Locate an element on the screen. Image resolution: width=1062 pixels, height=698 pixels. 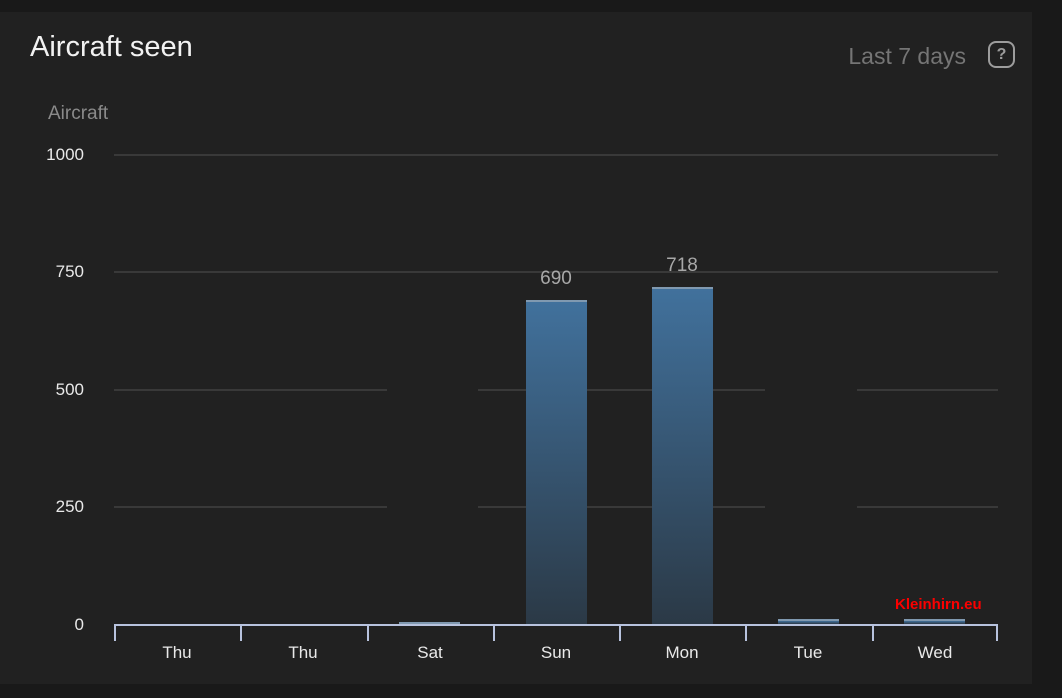
y-axis-tick-label: 750 is located at coordinates (69, 271).